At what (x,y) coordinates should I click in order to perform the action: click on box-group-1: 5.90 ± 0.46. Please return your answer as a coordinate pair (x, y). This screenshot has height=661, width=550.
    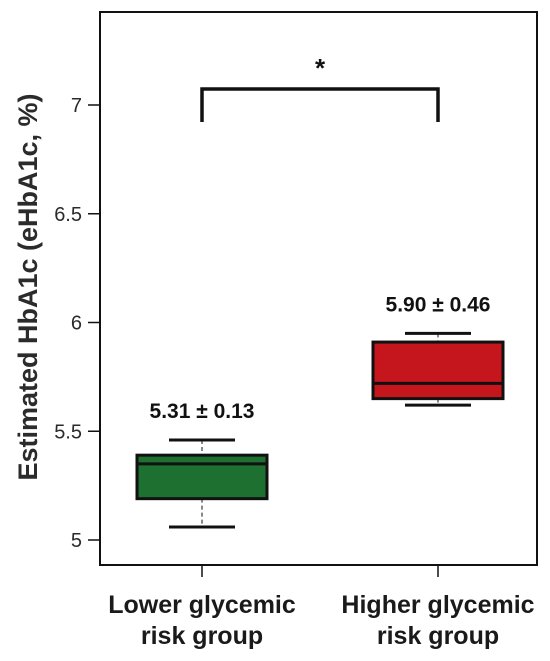
    Looking at the image, I should click on (438, 350).